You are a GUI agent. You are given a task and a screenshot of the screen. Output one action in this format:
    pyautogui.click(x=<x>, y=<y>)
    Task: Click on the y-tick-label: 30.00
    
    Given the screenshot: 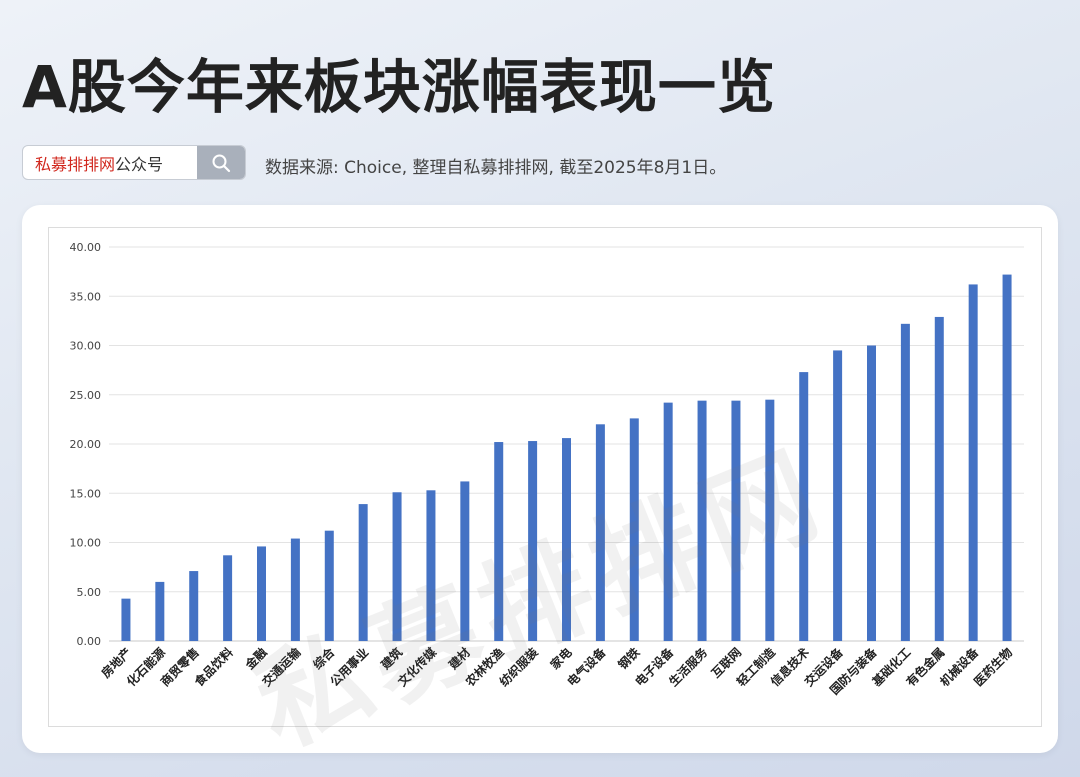 What is the action you would take?
    pyautogui.click(x=86, y=346)
    